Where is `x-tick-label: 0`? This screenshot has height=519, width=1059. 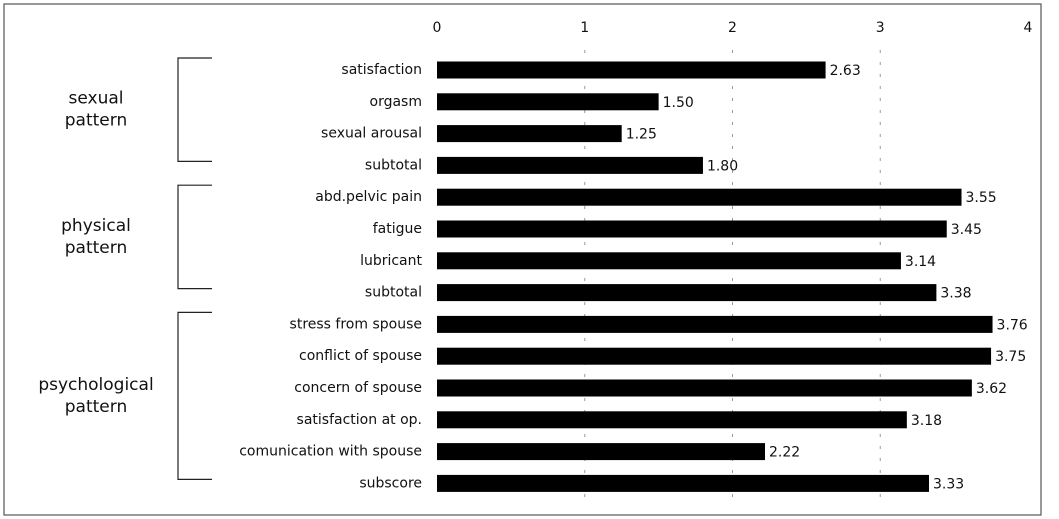 x-tick-label: 0 is located at coordinates (437, 28).